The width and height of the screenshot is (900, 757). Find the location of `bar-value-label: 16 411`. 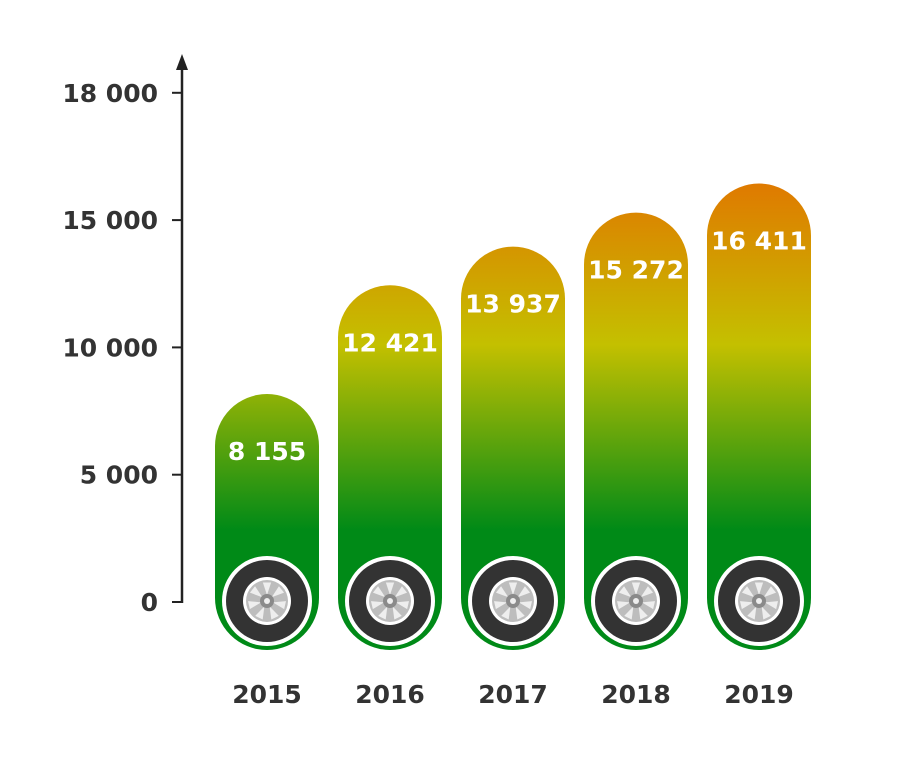

bar-value-label: 16 411 is located at coordinates (759, 241).